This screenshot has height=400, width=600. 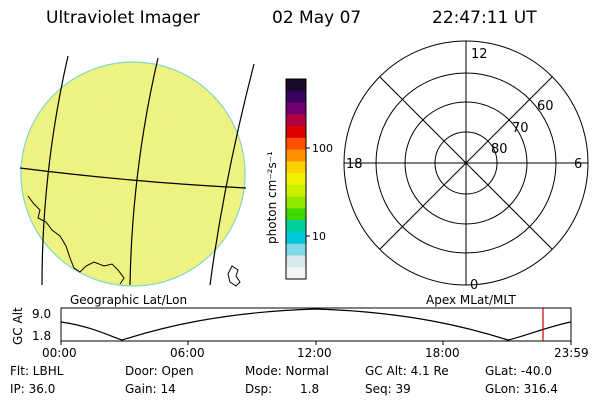 I want to click on geo-map-caption: Geographic Lat/Lon, so click(x=128, y=300).